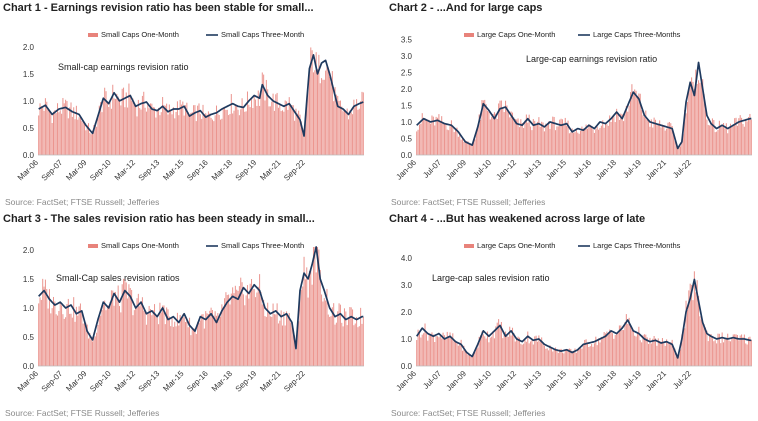 Image resolution: width=758 pixels, height=421 pixels. Describe the element at coordinates (197, 170) in the screenshot. I see `x-tick-label: Sep-16` at that location.